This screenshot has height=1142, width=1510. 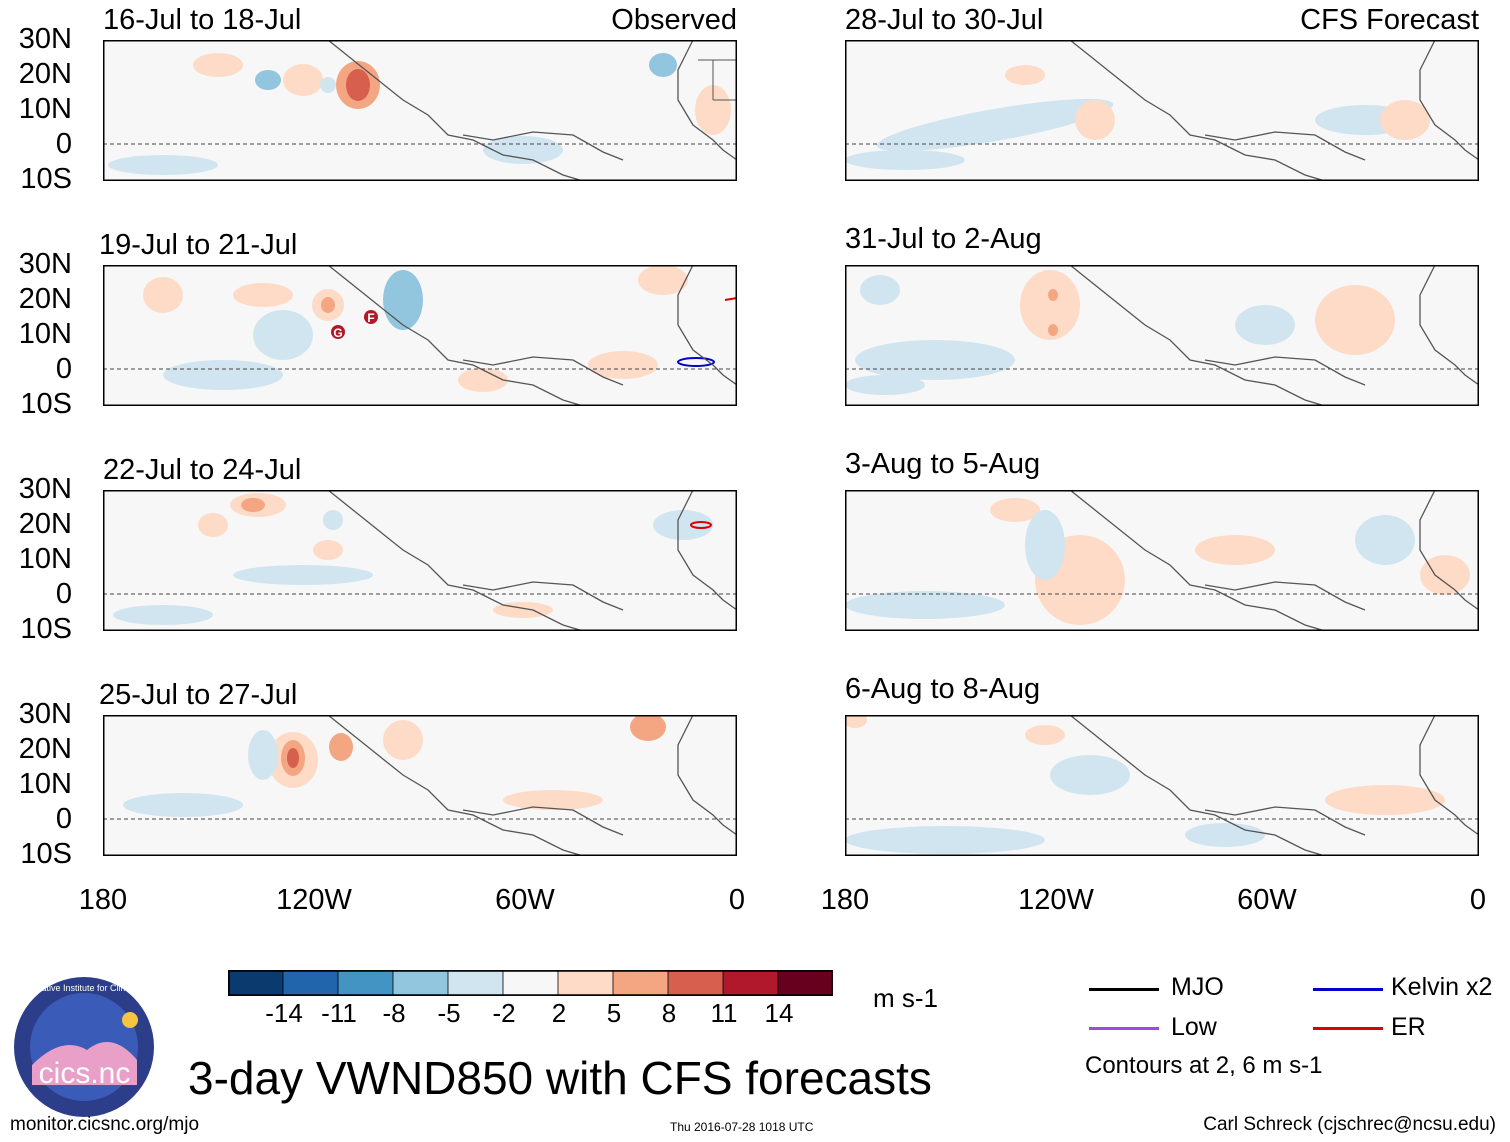 I want to click on colorbar, so click(x=530, y=983).